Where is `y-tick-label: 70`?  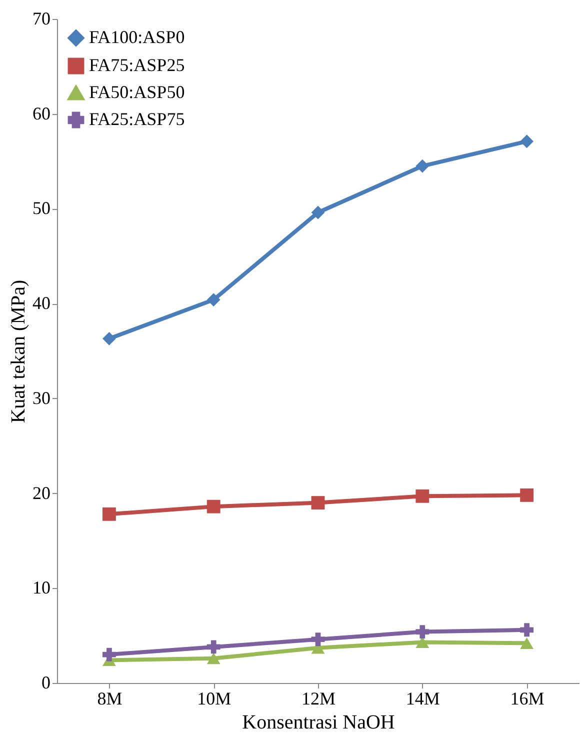
y-tick-label: 70 is located at coordinates (41, 18).